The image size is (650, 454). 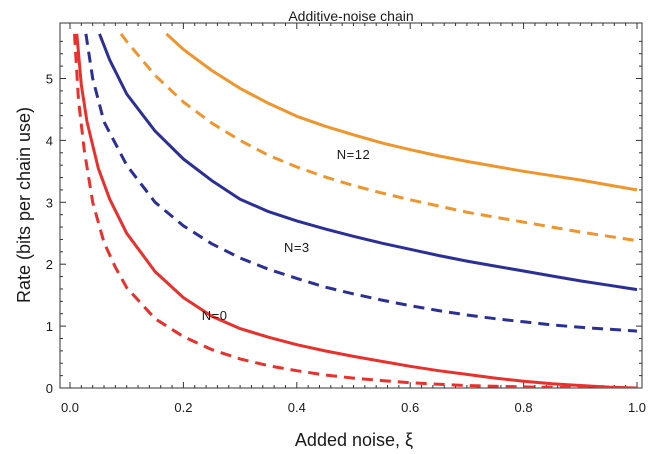 I want to click on y-tick-label: 3, so click(x=49, y=202).